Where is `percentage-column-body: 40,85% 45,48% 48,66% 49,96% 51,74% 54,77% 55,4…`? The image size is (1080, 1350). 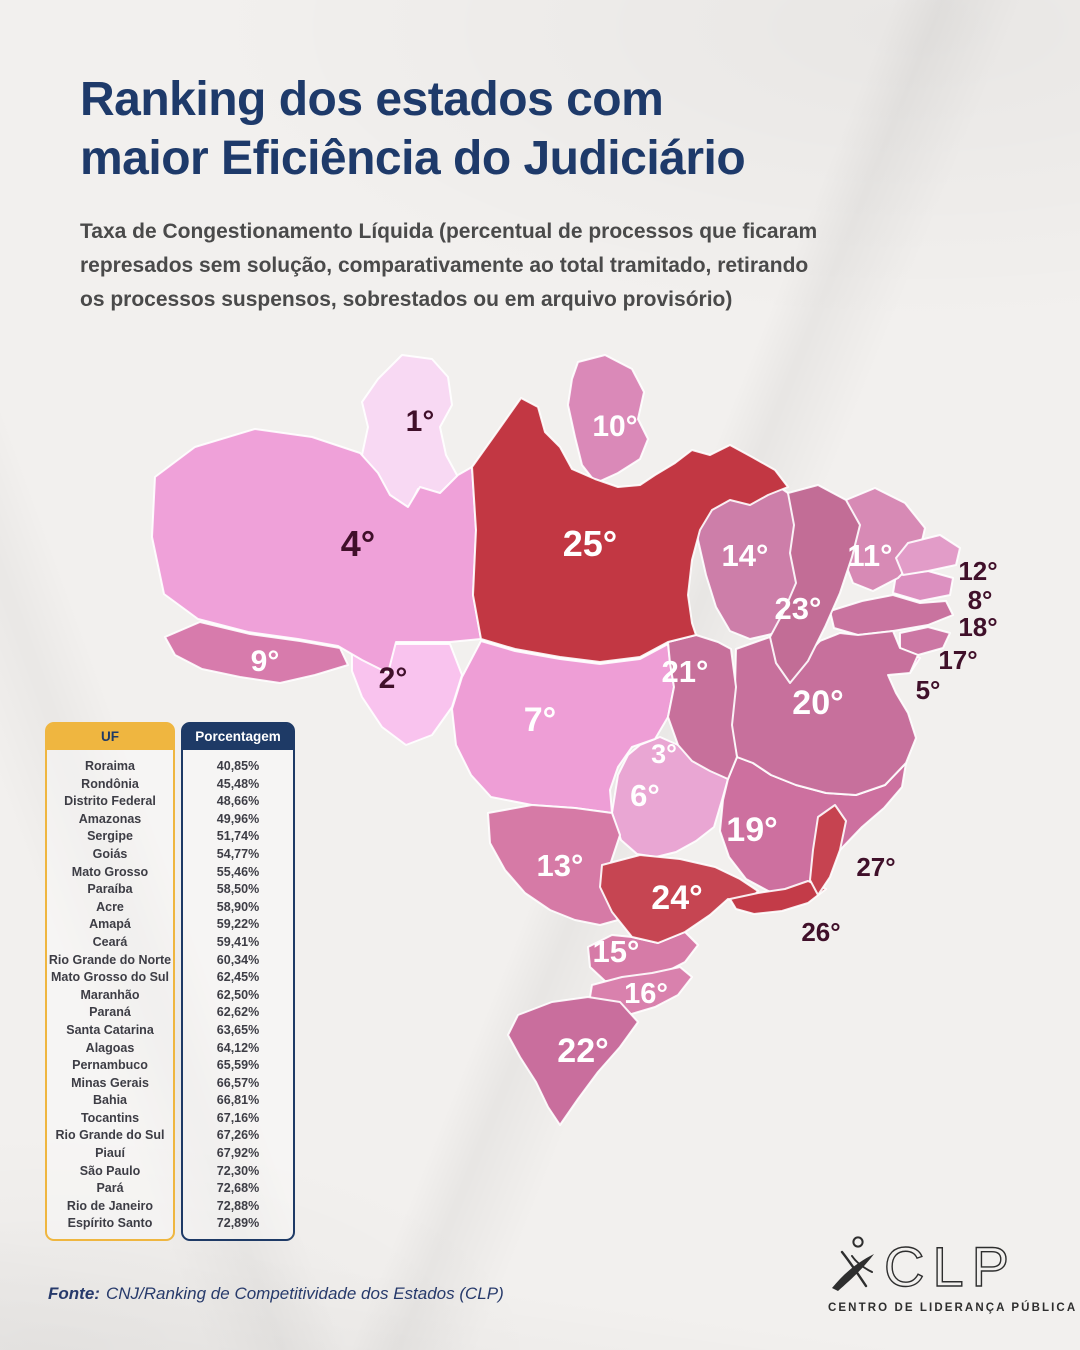
percentage-column-body: 40,85% 45,48% 48,66% 49,96% 51,74% 54,77% 55,4… is located at coordinates (238, 994).